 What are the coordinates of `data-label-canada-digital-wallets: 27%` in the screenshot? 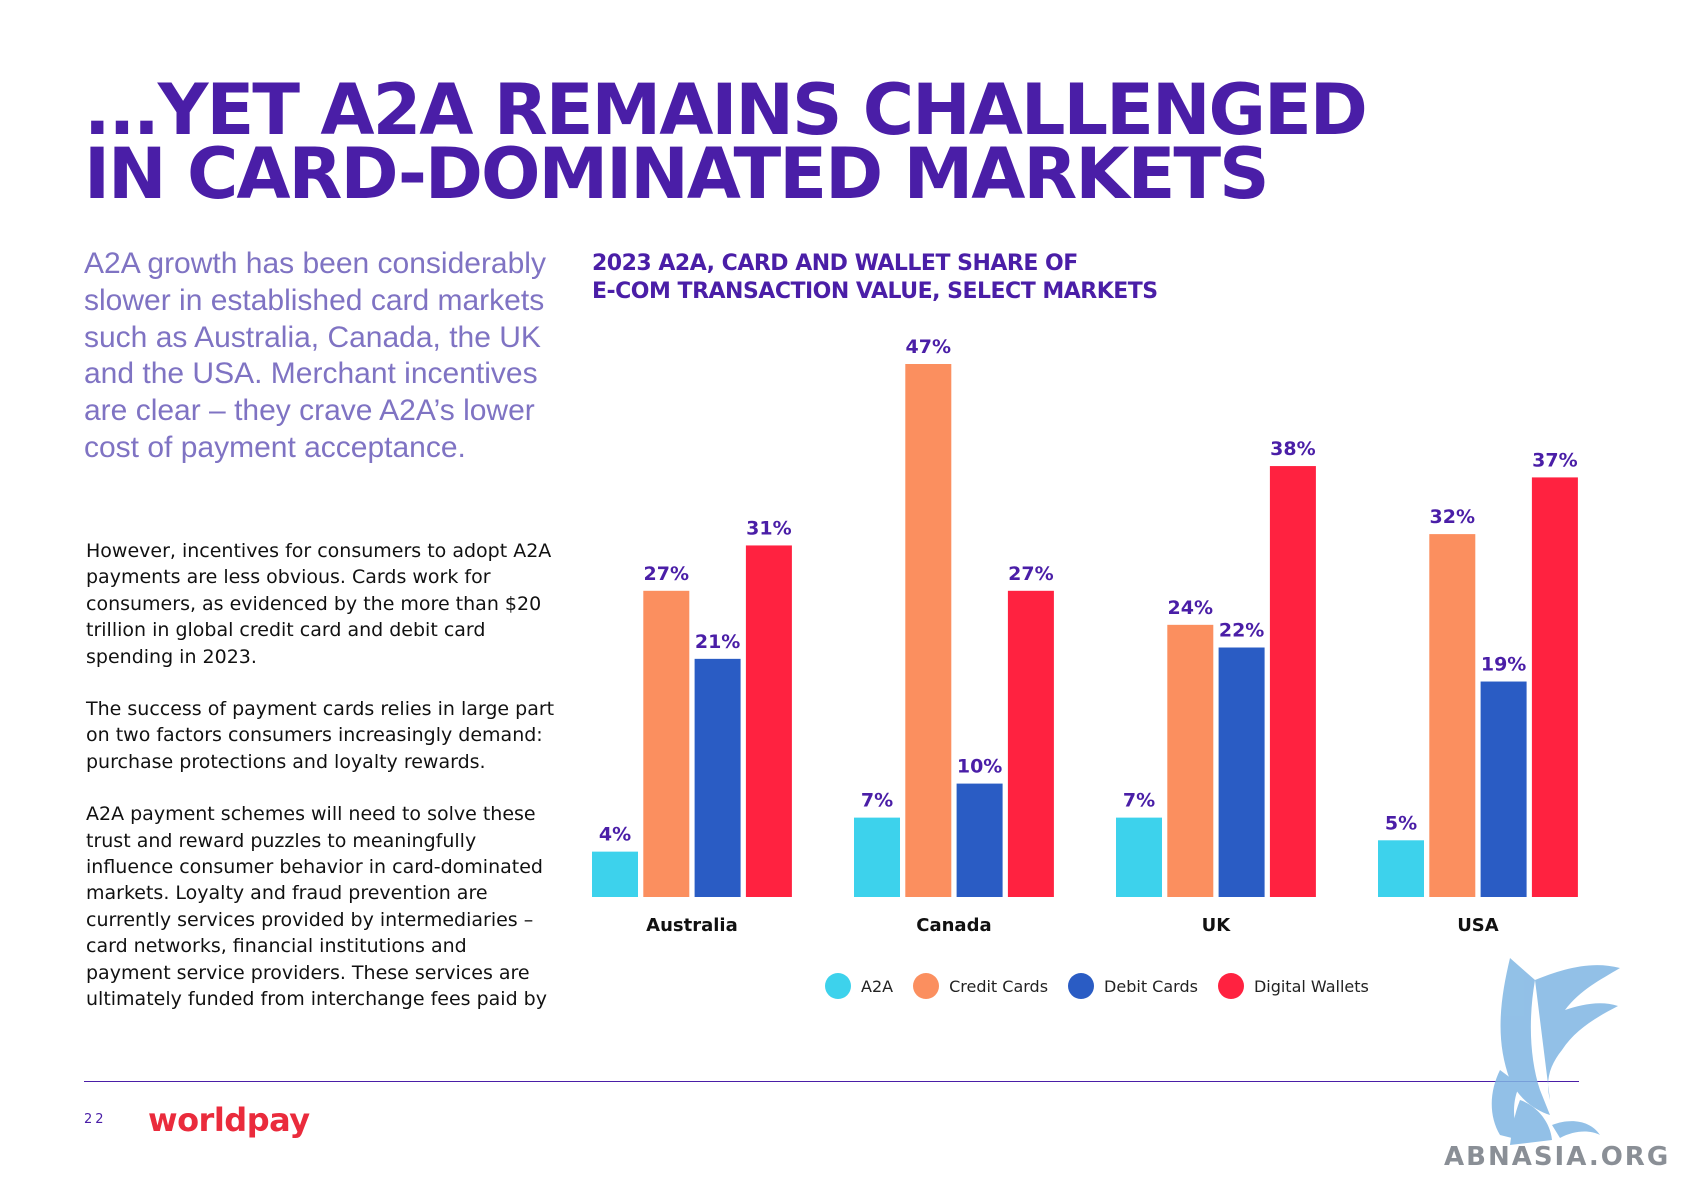 It's located at (1030, 574).